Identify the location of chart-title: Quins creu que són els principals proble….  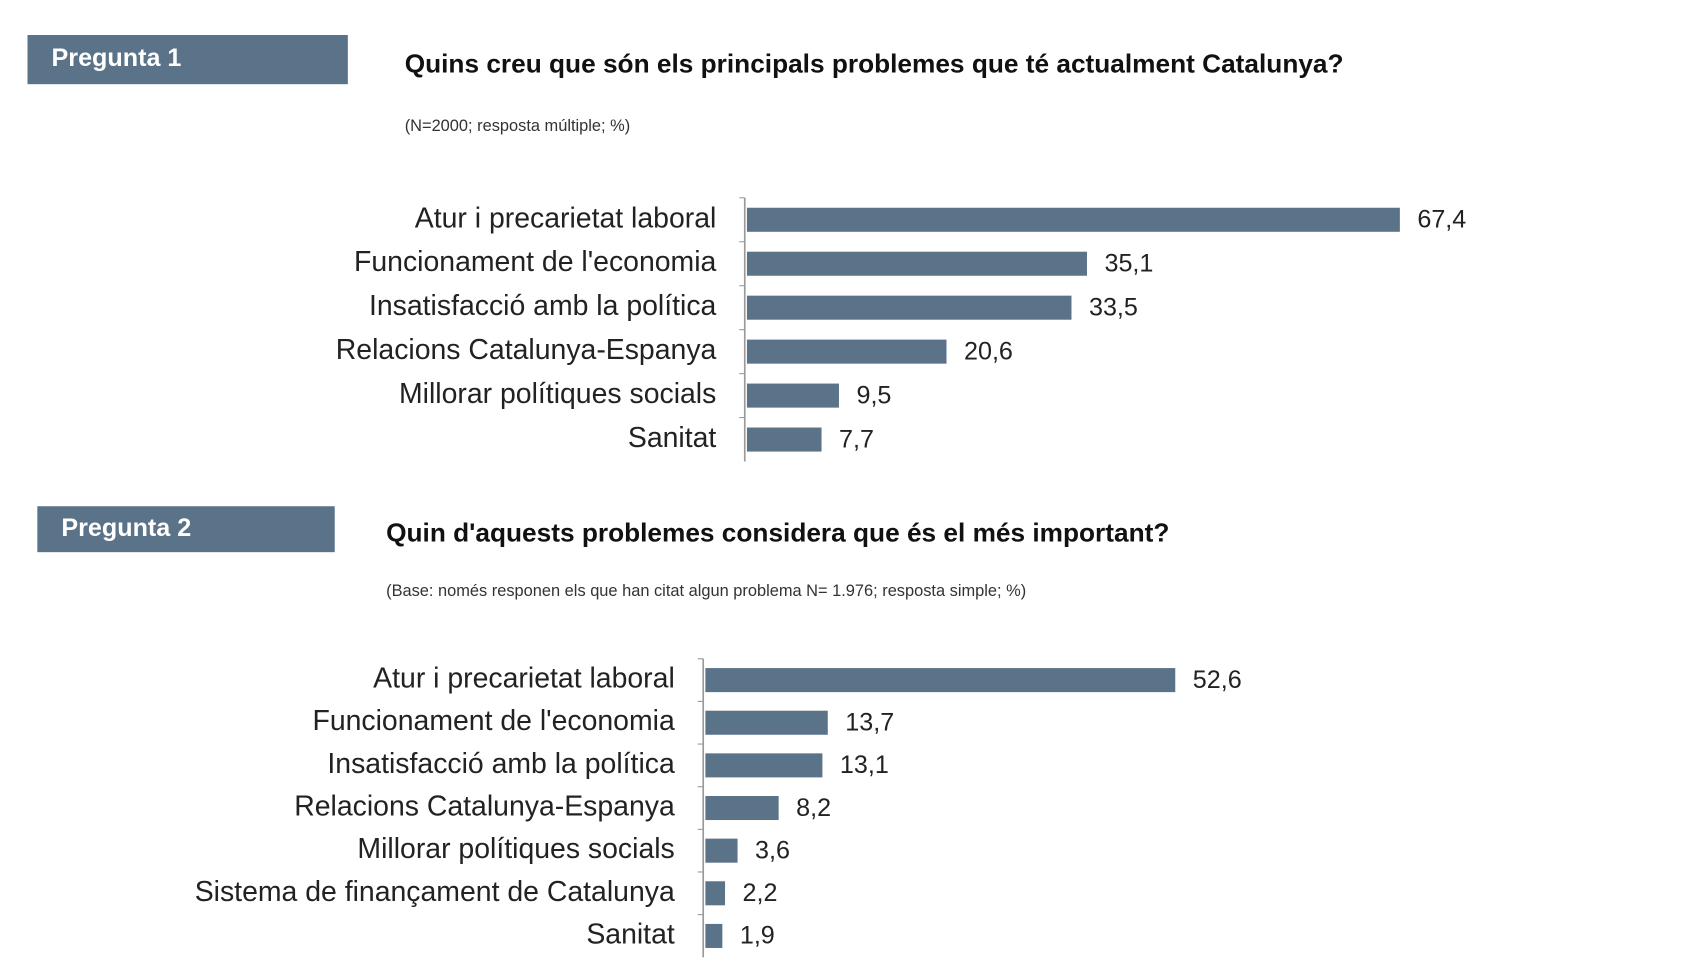
(874, 64).